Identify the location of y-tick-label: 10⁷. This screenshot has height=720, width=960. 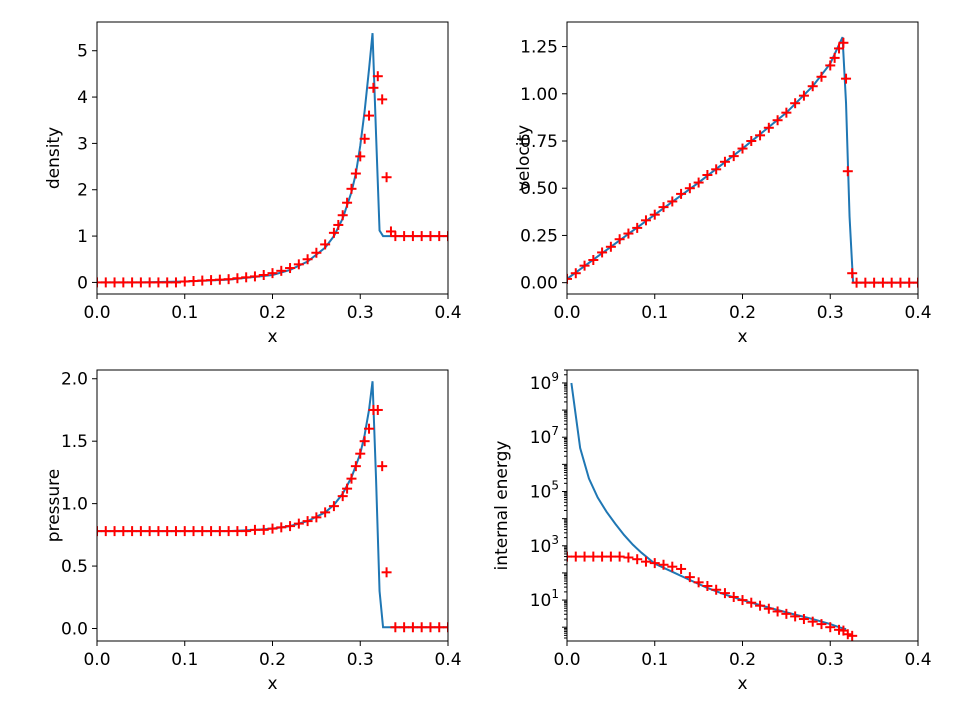
(544, 436).